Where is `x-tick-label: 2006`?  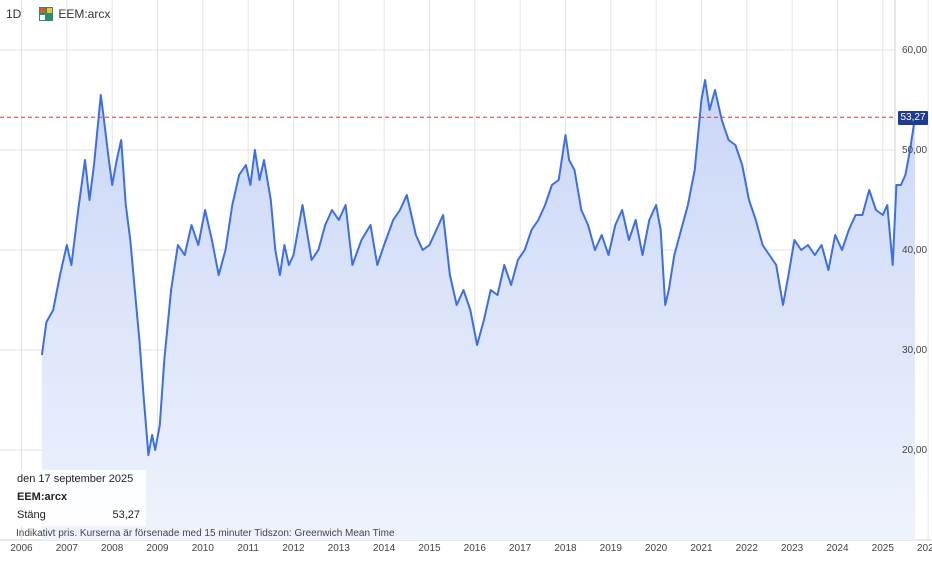
x-tick-label: 2006 is located at coordinates (21, 548).